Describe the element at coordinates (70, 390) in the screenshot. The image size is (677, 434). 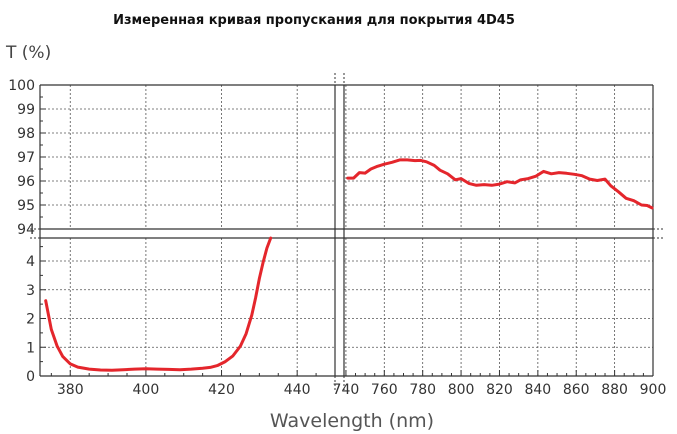
I see `x-tick-label: 380` at that location.